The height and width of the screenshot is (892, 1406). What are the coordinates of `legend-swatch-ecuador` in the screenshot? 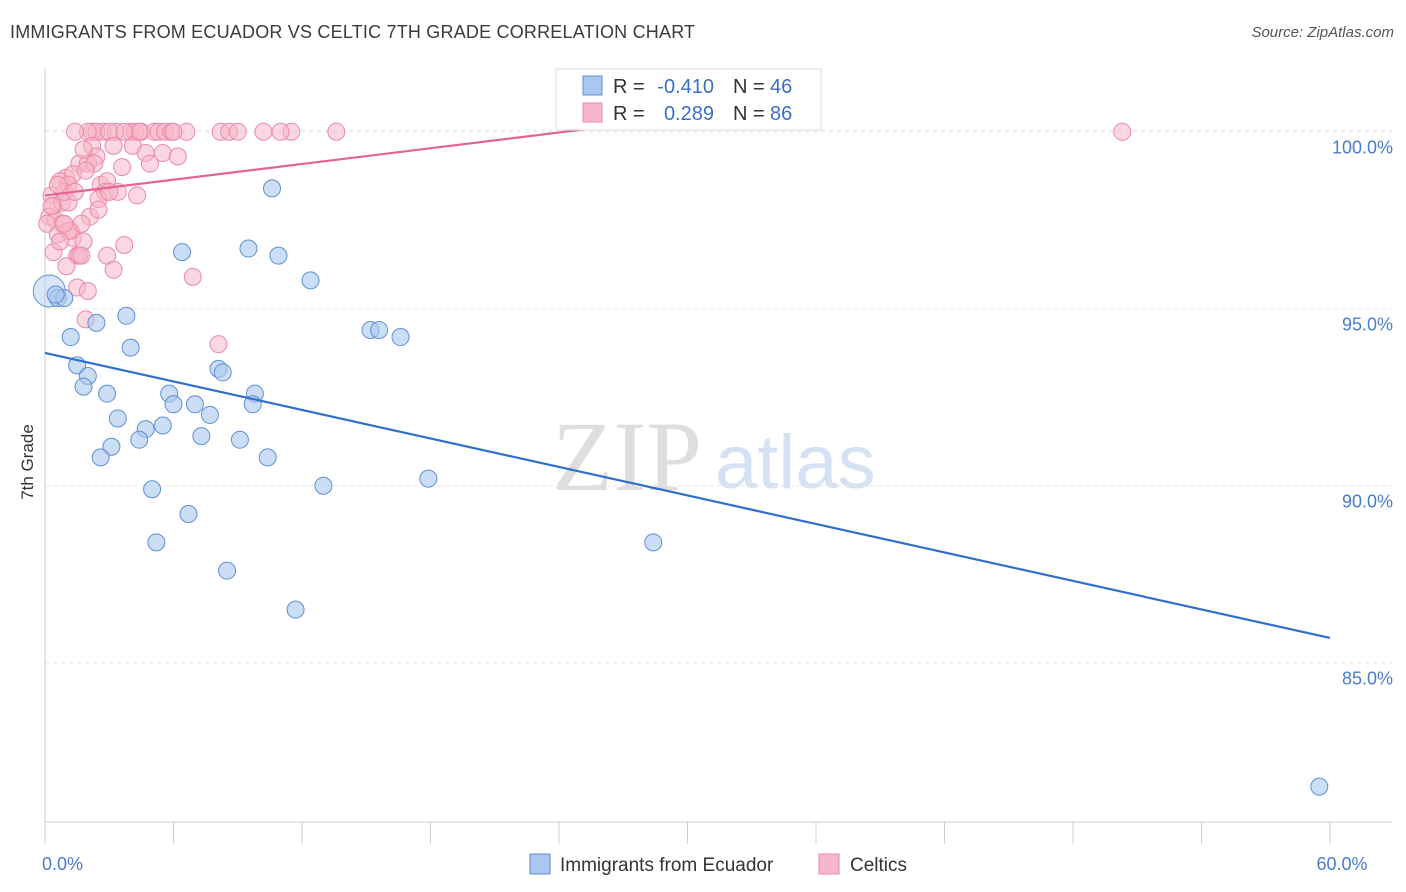 It's located at (540, 864).